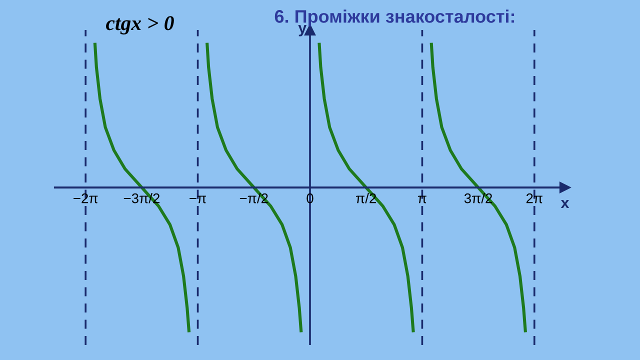  I want to click on x-tick-label: −2π, so click(86, 198).